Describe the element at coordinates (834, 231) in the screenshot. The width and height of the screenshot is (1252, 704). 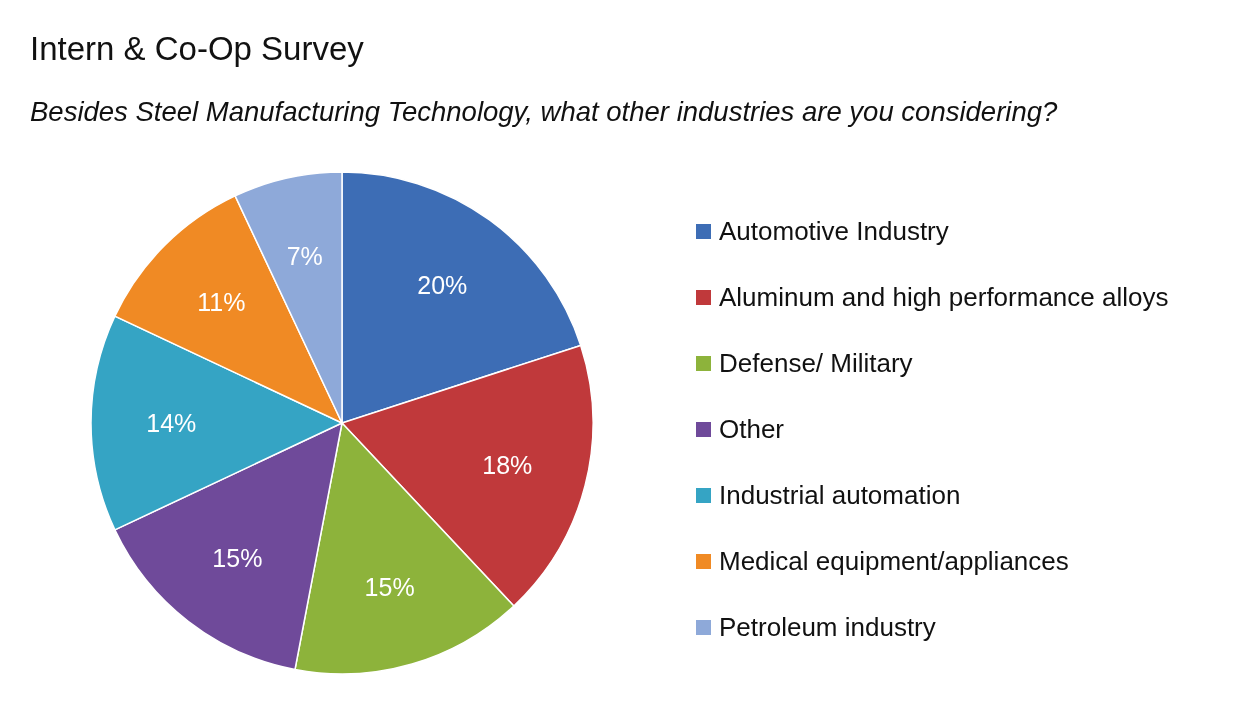
I see `legend-label: Automotive Industry` at that location.